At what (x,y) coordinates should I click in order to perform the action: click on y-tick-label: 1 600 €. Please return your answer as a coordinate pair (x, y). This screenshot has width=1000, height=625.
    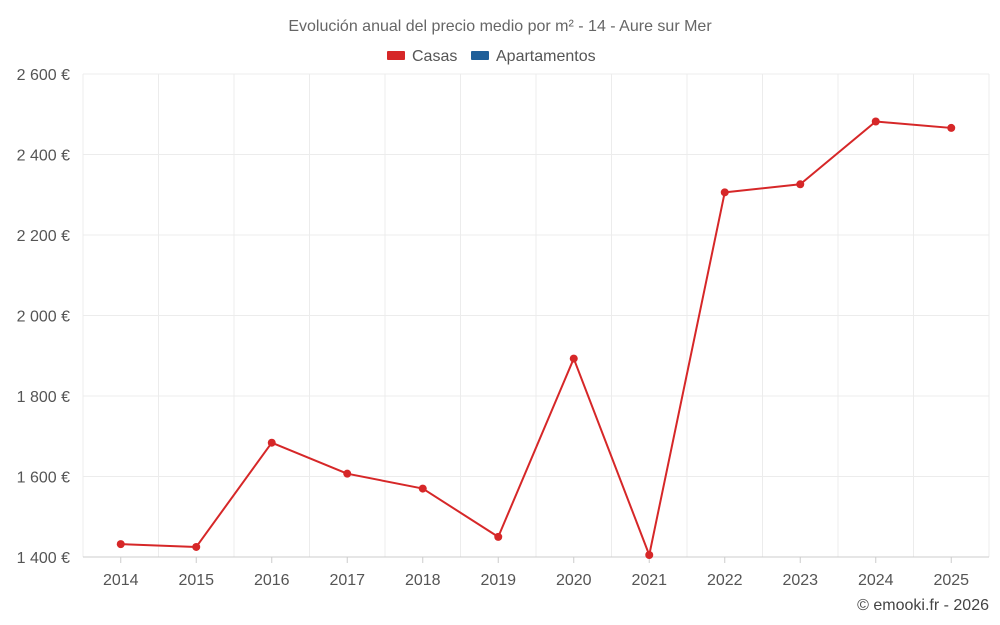
    Looking at the image, I should click on (43, 478).